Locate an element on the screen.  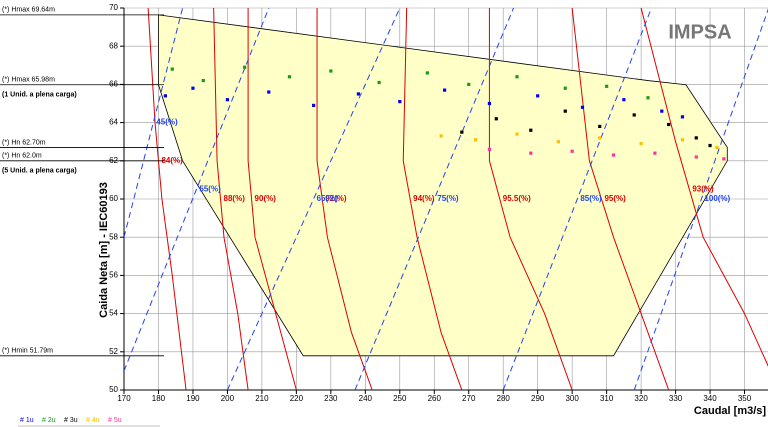
y-tick-label: 58 is located at coordinates (113, 236).